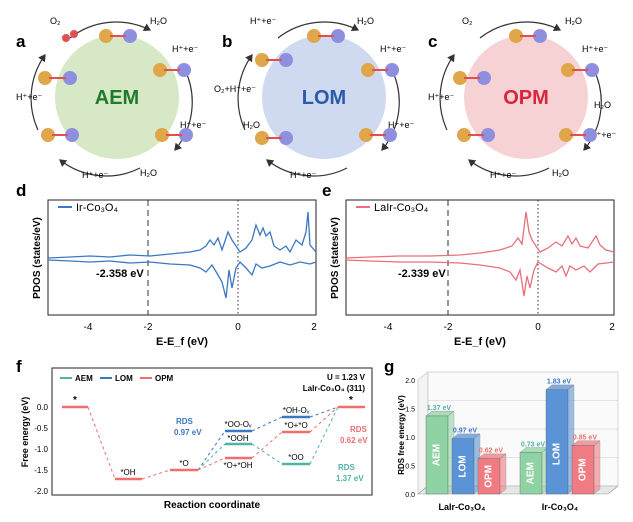 Image resolution: width=633 pixels, height=522 pixels. What do you see at coordinates (410, 381) in the screenshot?
I see `y-tick-label: 2.0` at bounding box center [410, 381].